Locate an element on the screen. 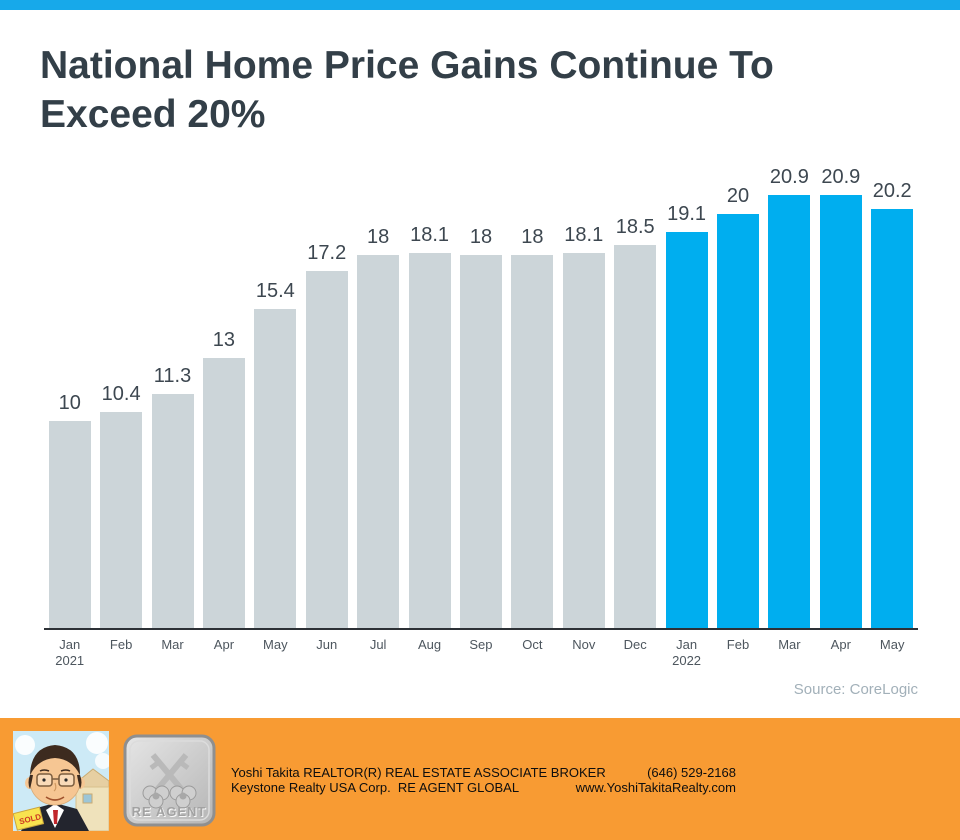  tie is located at coordinates (55, 817).